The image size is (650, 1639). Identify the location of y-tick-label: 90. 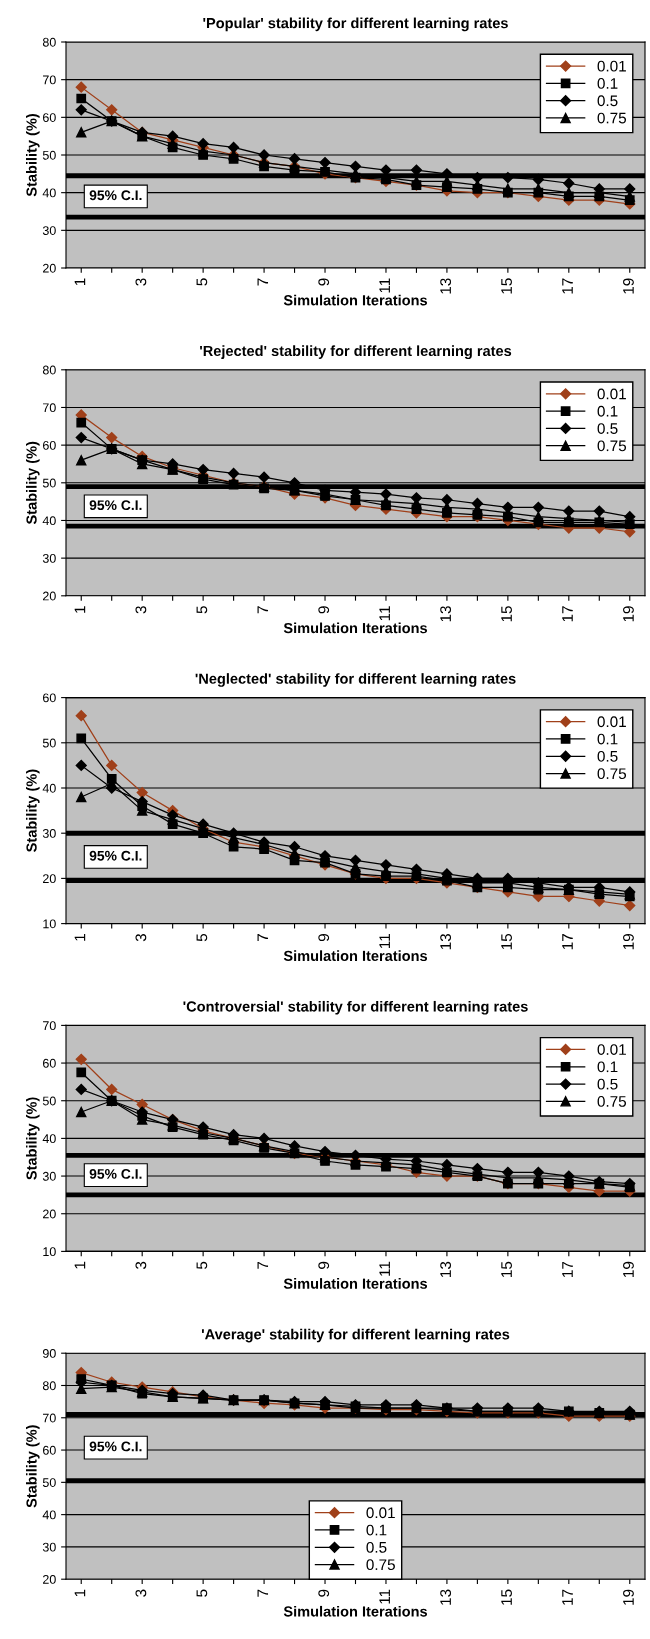
(49, 1353).